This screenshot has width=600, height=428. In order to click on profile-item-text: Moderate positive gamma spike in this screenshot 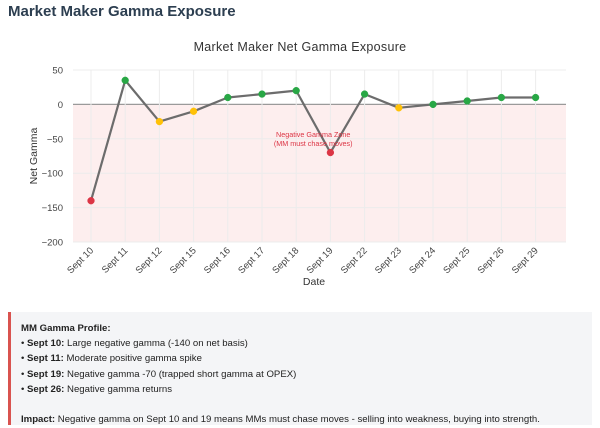, I will do `click(132, 359)`.